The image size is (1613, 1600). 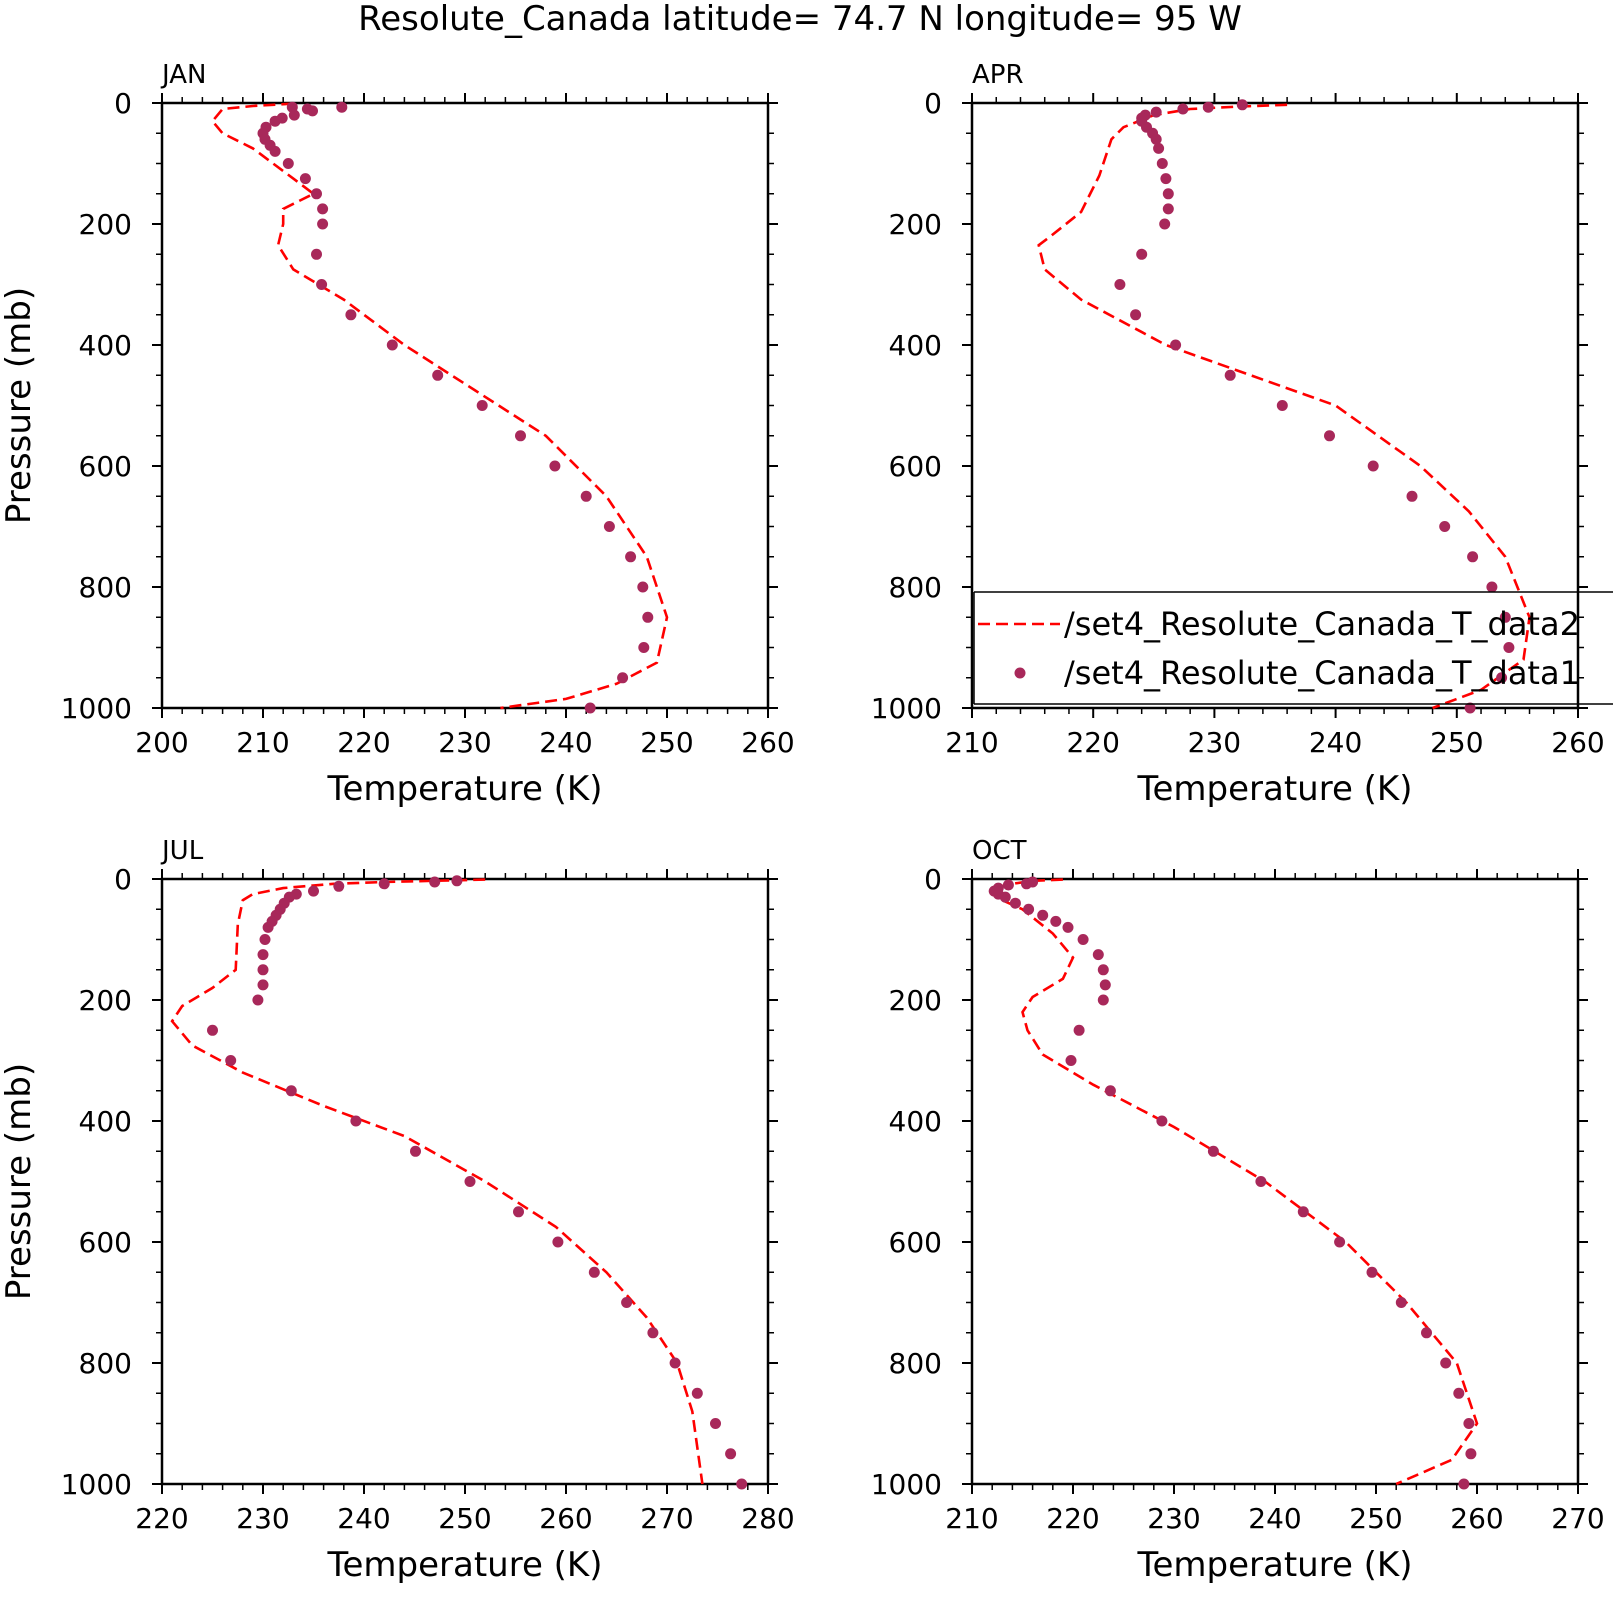 I want to click on y-tick-label: 1000, so click(x=906, y=1484).